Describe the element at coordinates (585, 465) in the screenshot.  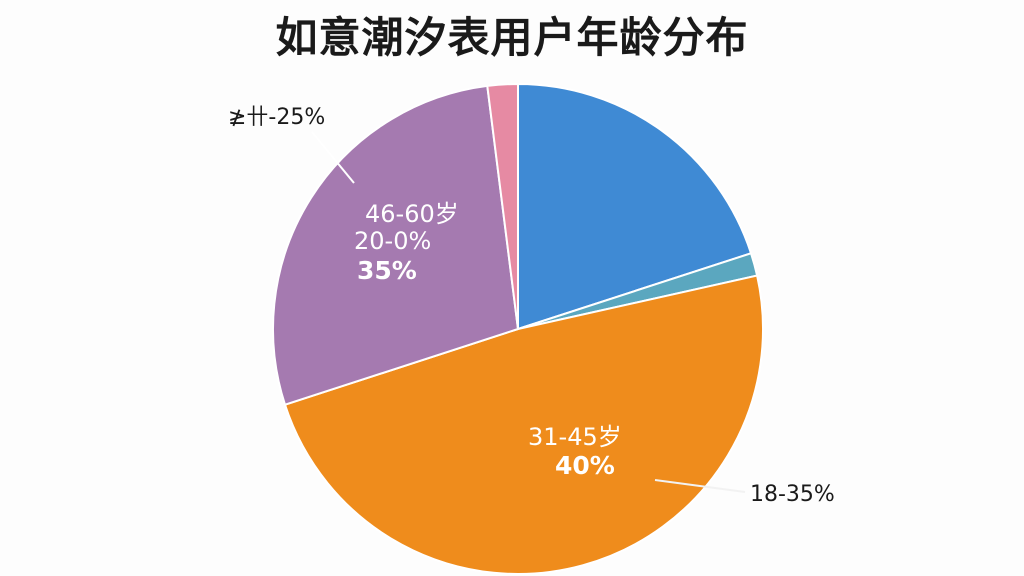
I see `slice-value-31-45: 40%` at that location.